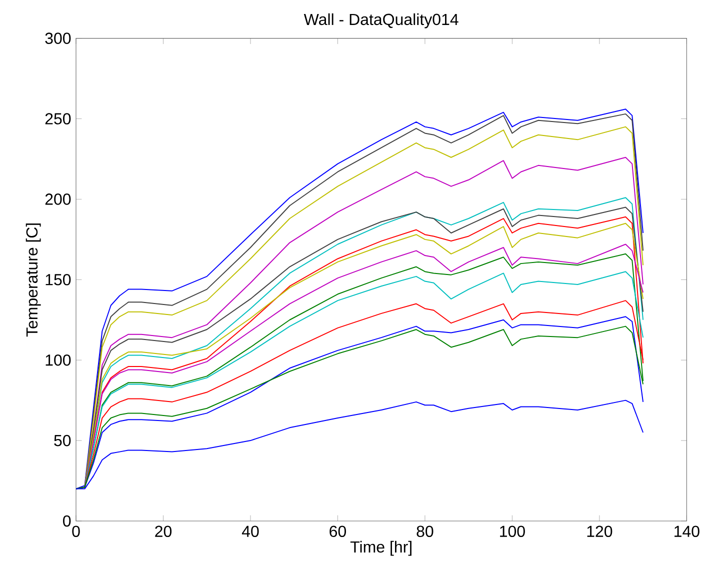 The image size is (705, 573). Describe the element at coordinates (250, 532) in the screenshot. I see `x-tick-label: 40` at that location.